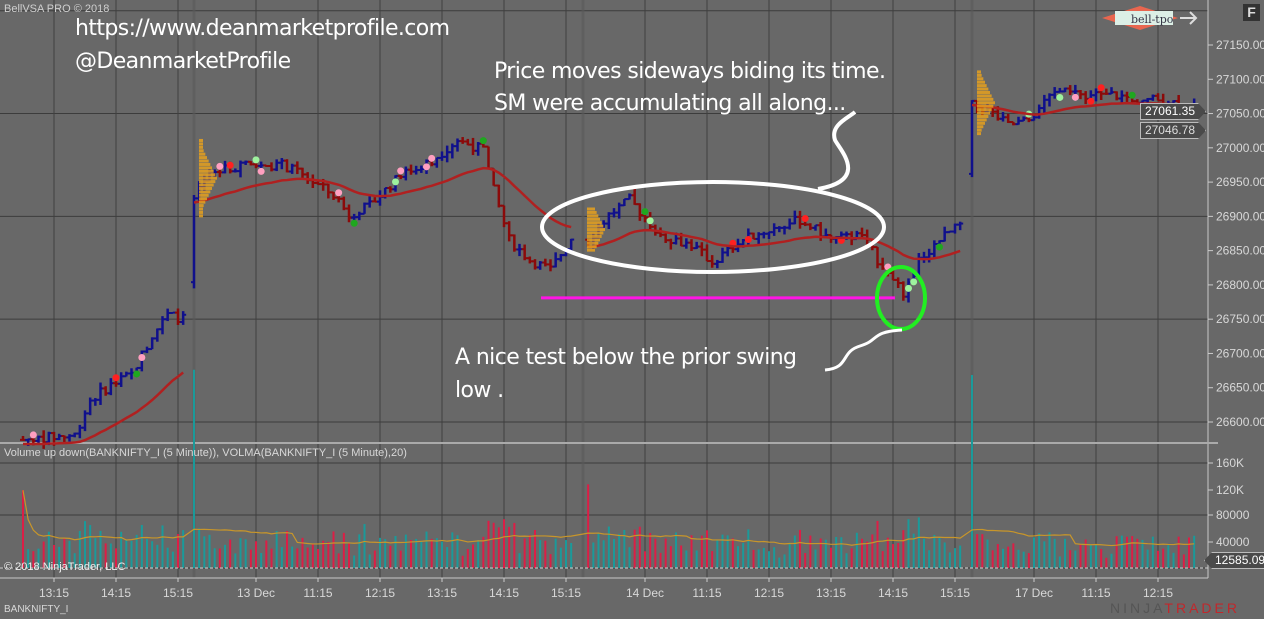  Describe the element at coordinates (1230, 463) in the screenshot. I see `volume-y-tick-label: 160K` at that location.